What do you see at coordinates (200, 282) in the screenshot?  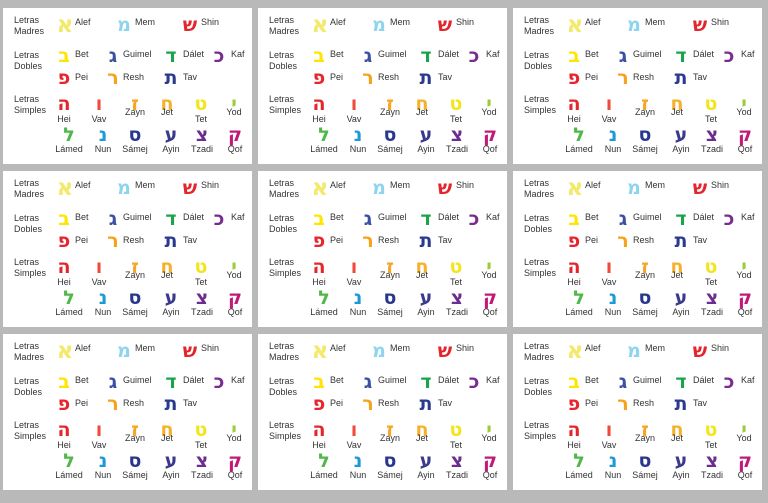 I see `letter-tet-name: Tet` at bounding box center [200, 282].